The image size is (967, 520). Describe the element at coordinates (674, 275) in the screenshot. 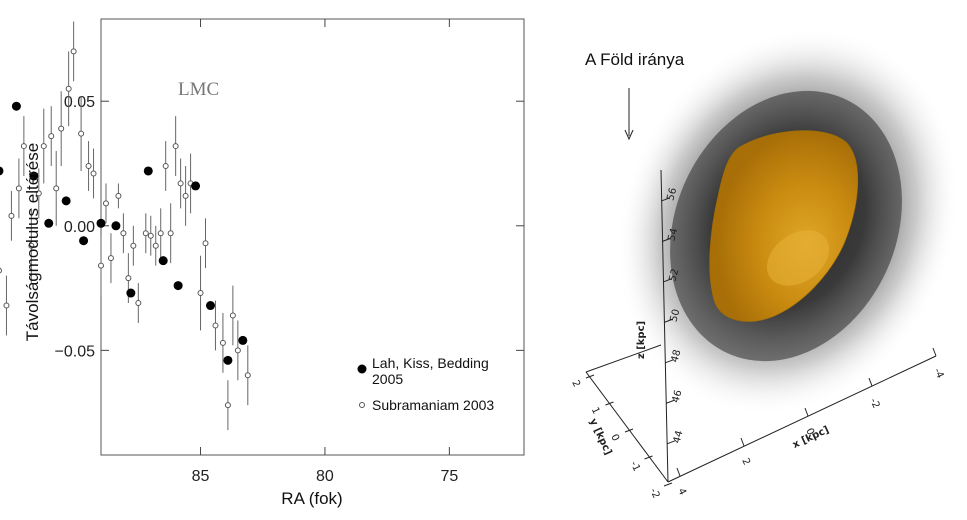

I see `z-tick-label: 52` at that location.